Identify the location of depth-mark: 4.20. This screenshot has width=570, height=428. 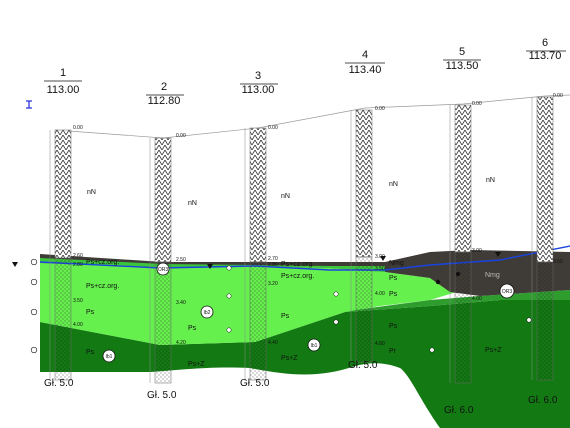
(181, 343).